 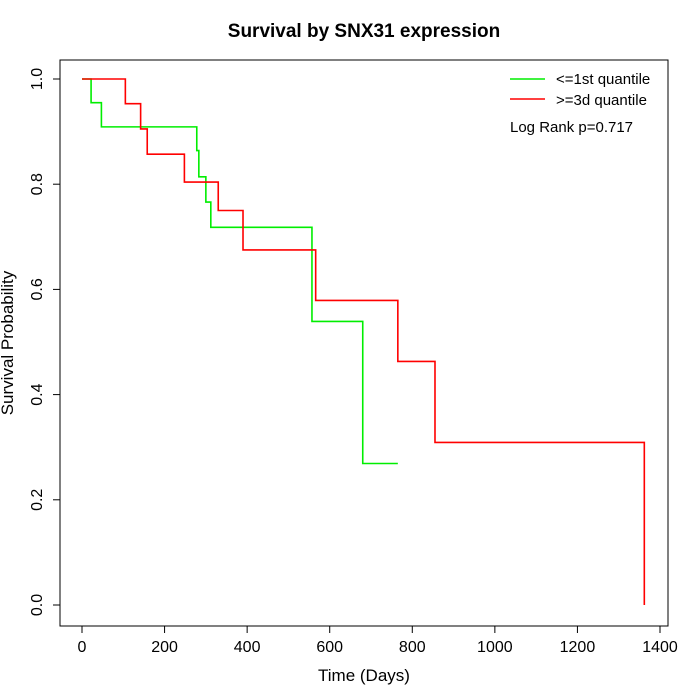 What do you see at coordinates (37, 605) in the screenshot?
I see `y-tick-label: 0.0` at bounding box center [37, 605].